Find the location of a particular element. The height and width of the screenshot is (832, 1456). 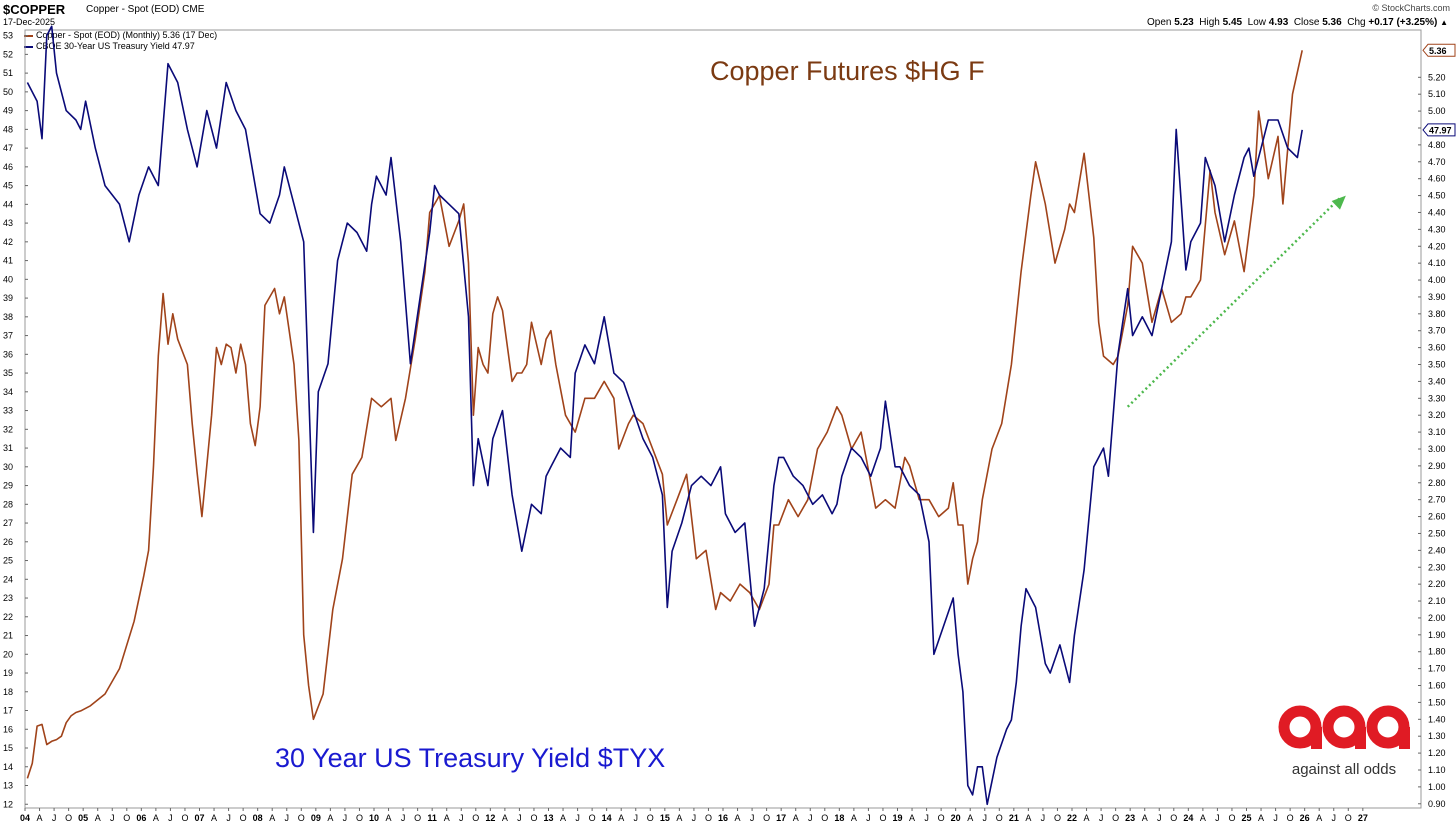

left-axis-tick-label: 18 is located at coordinates (8, 692).